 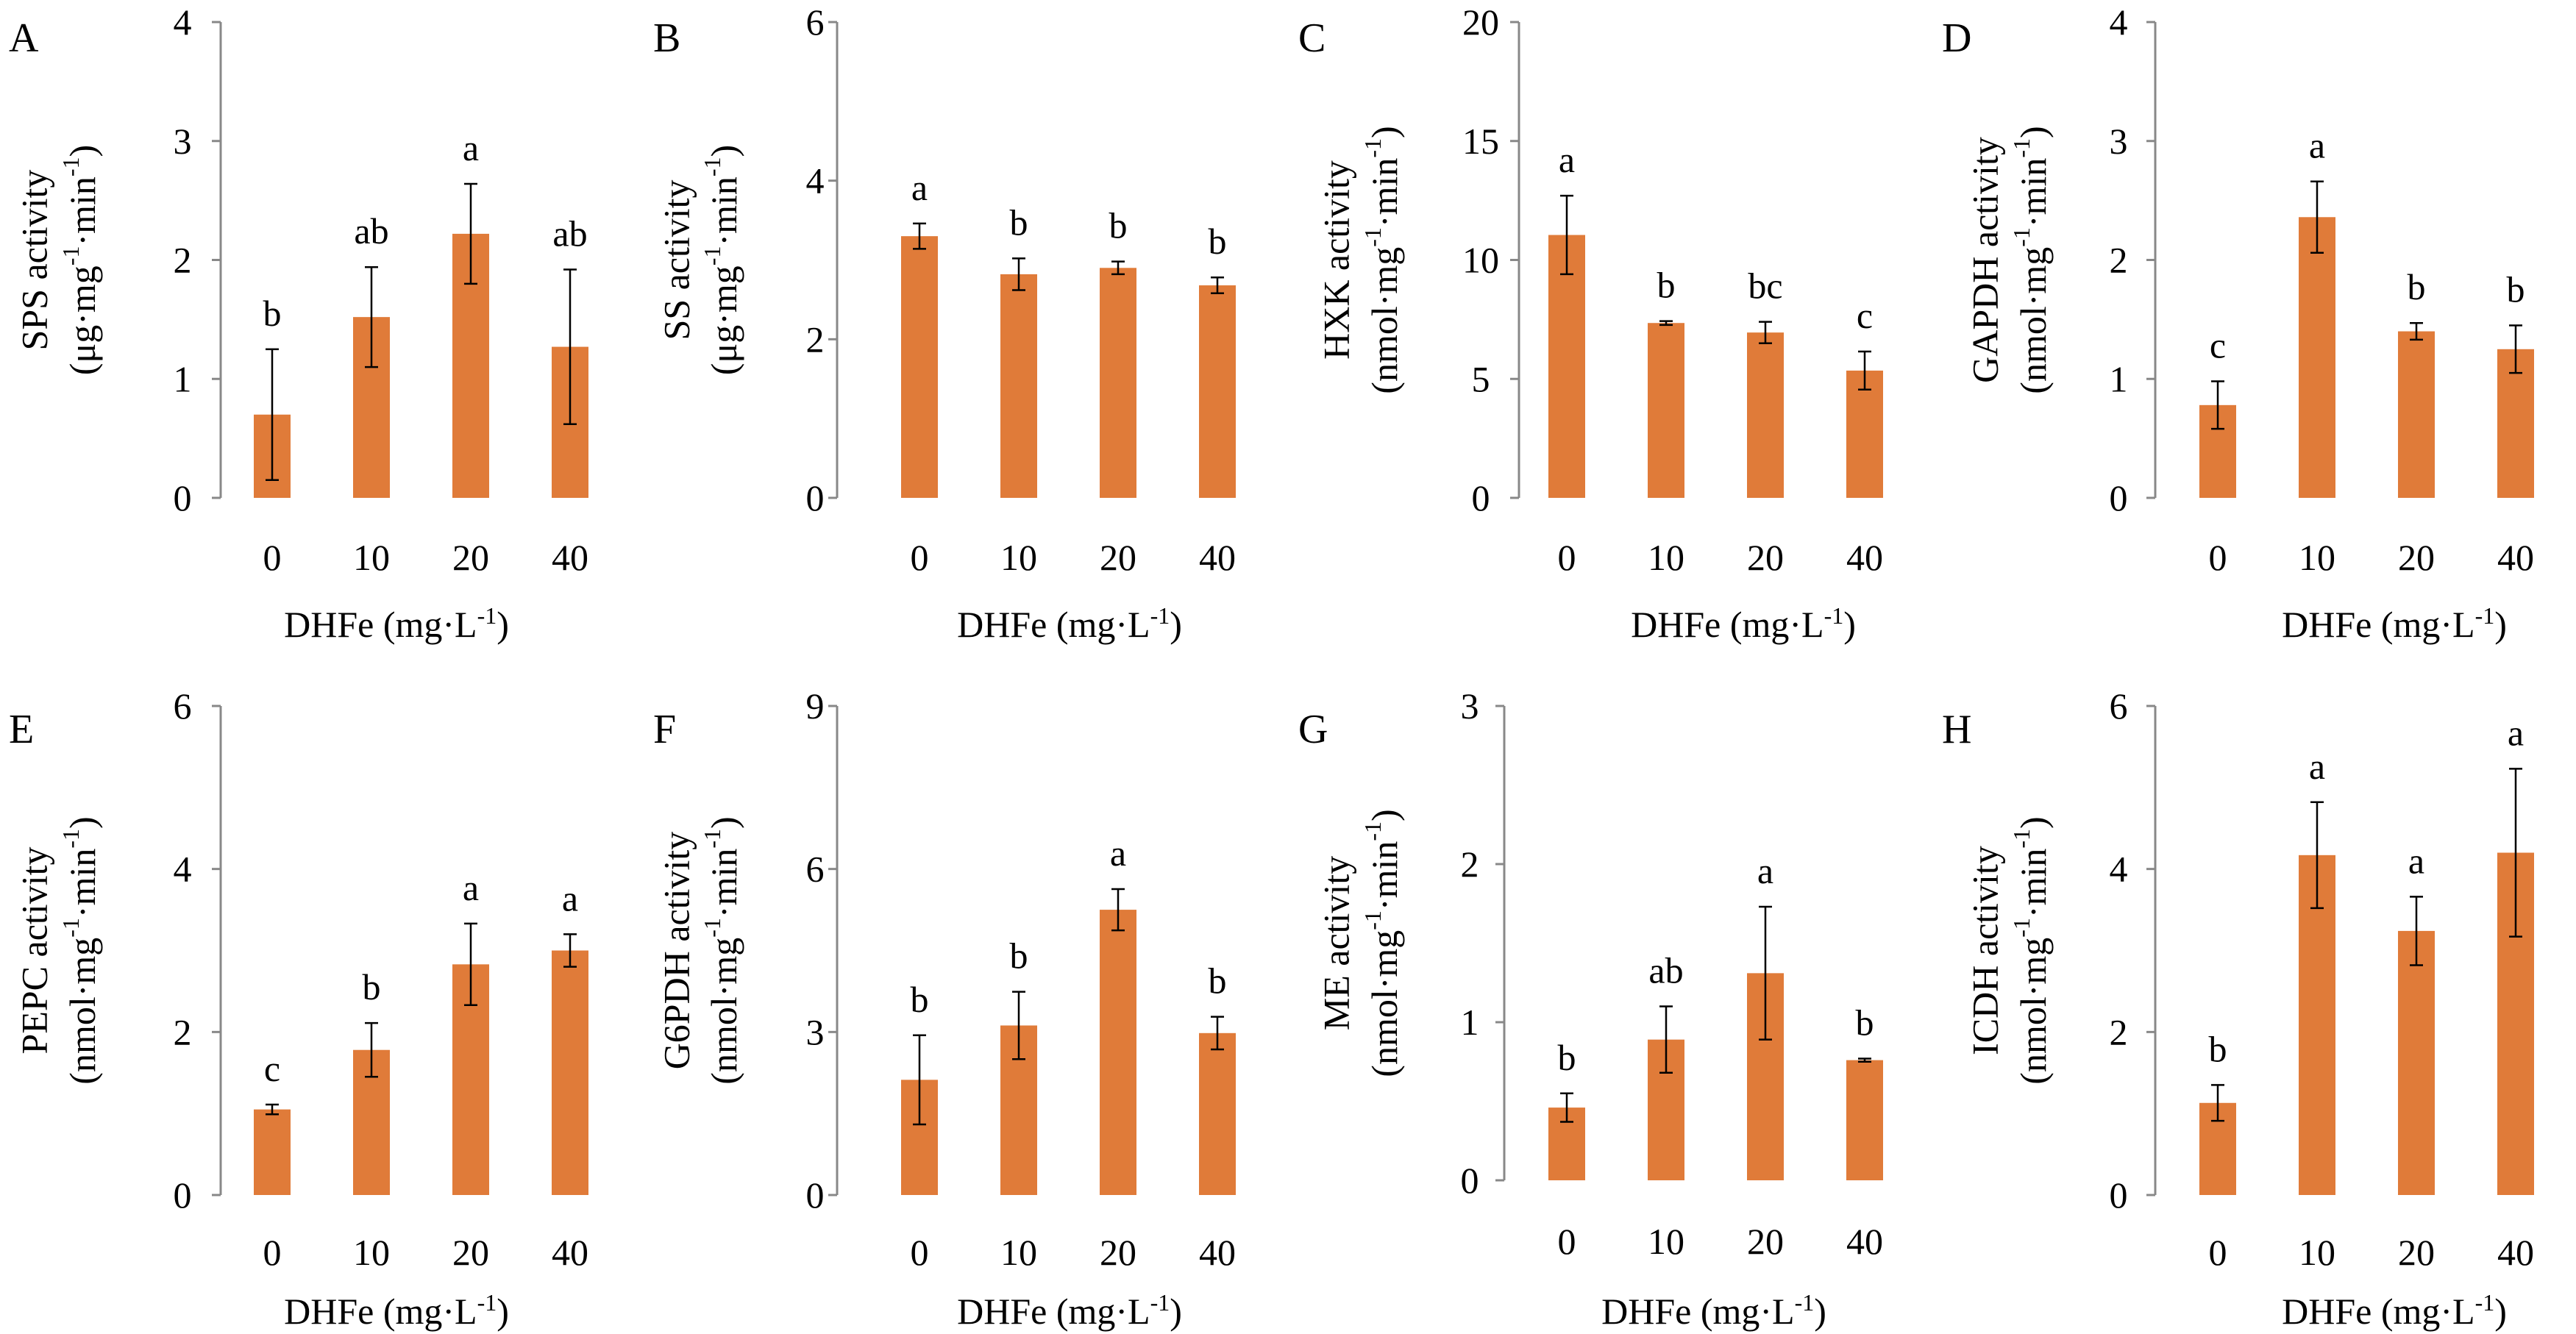 What do you see at coordinates (1312, 38) in the screenshot?
I see `panel-letter: C` at bounding box center [1312, 38].